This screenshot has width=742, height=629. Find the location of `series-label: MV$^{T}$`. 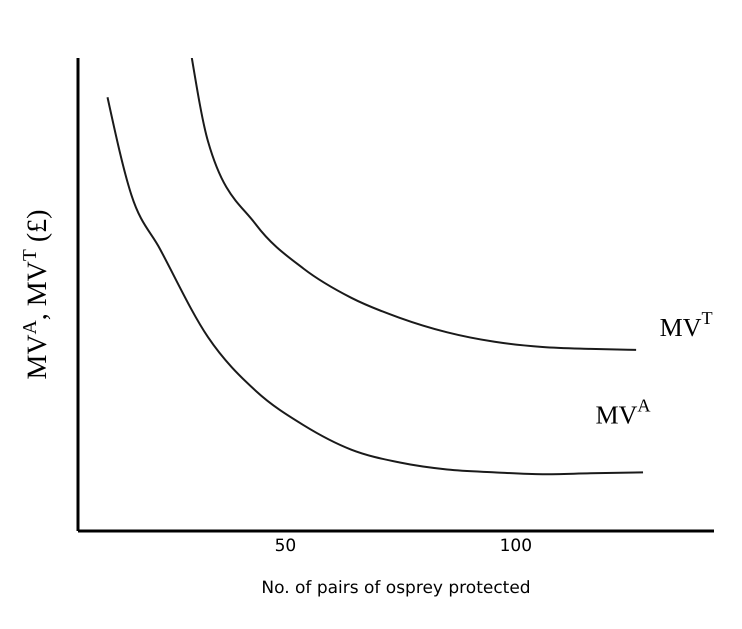

series-label: MV$^{T}$ is located at coordinates (686, 325).